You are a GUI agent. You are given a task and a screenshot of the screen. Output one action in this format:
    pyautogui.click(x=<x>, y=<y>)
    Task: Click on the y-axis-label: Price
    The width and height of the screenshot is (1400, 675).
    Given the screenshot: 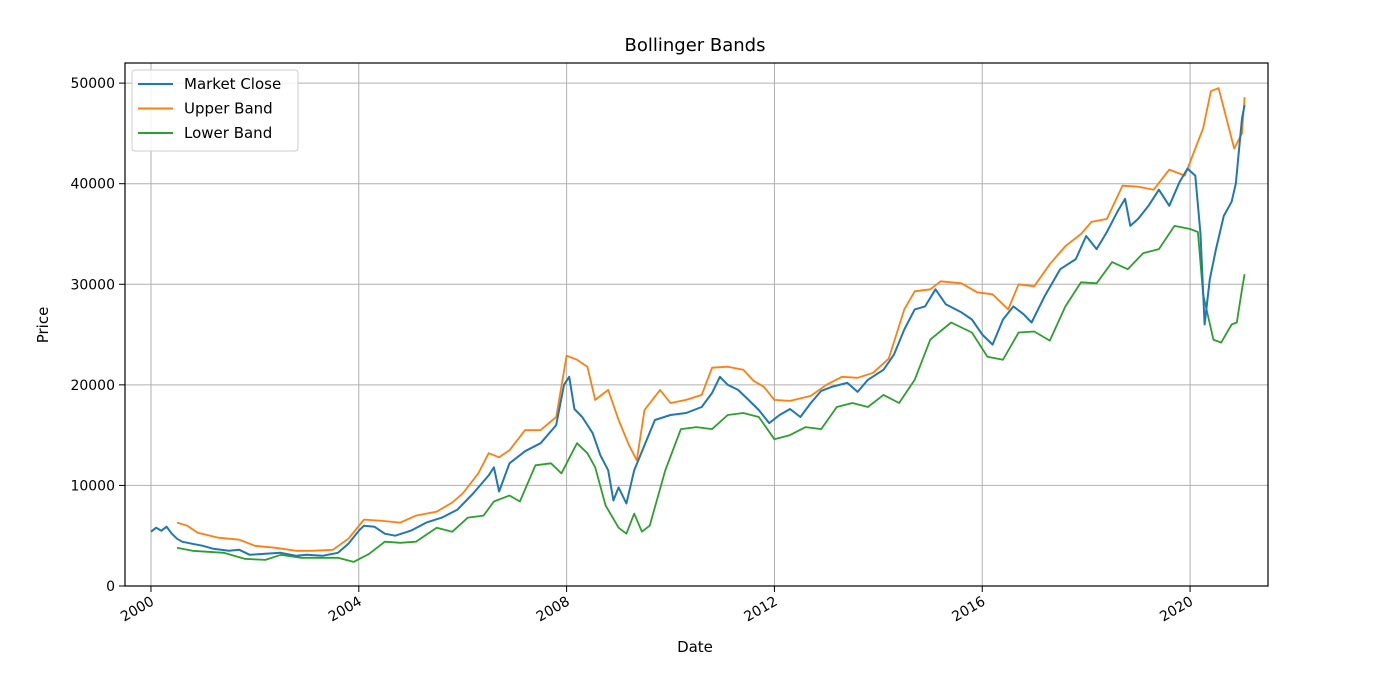 What is the action you would take?
    pyautogui.click(x=43, y=325)
    